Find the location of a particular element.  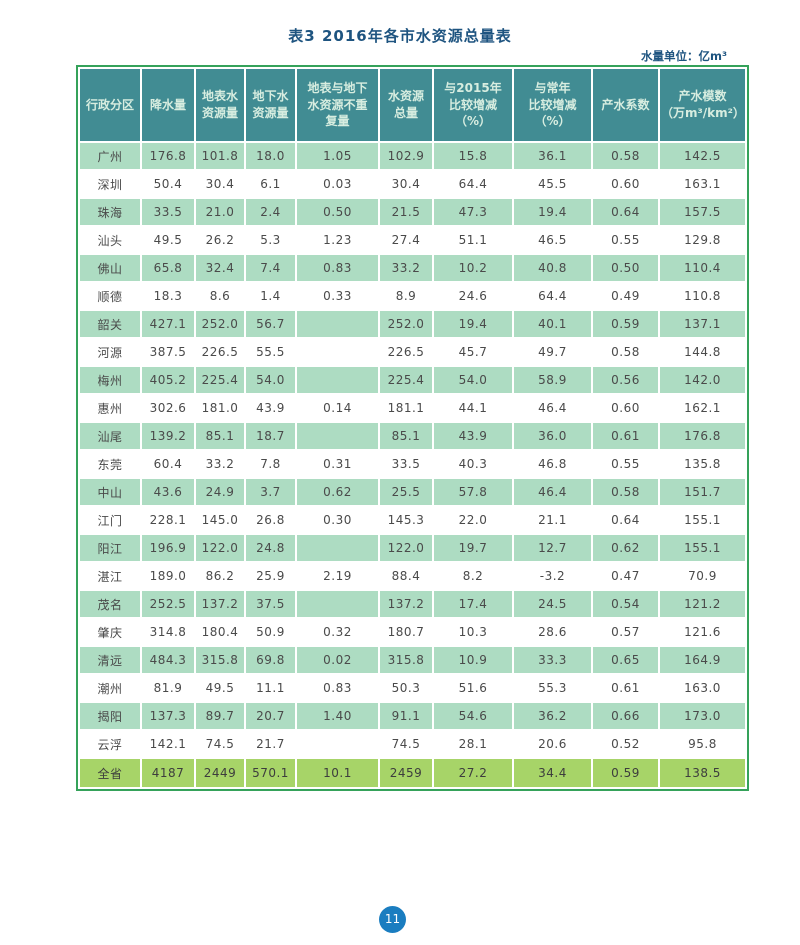

table-cell: 45.7 is located at coordinates (473, 352).